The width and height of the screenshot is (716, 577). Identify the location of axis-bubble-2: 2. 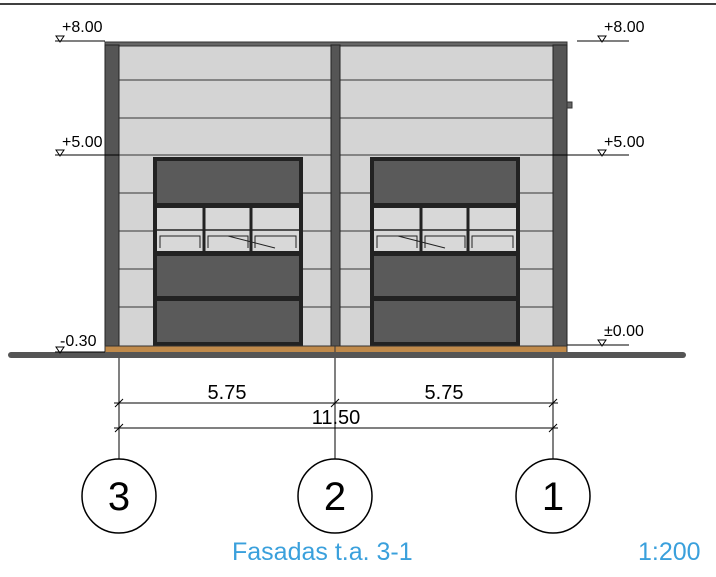
(335, 496).